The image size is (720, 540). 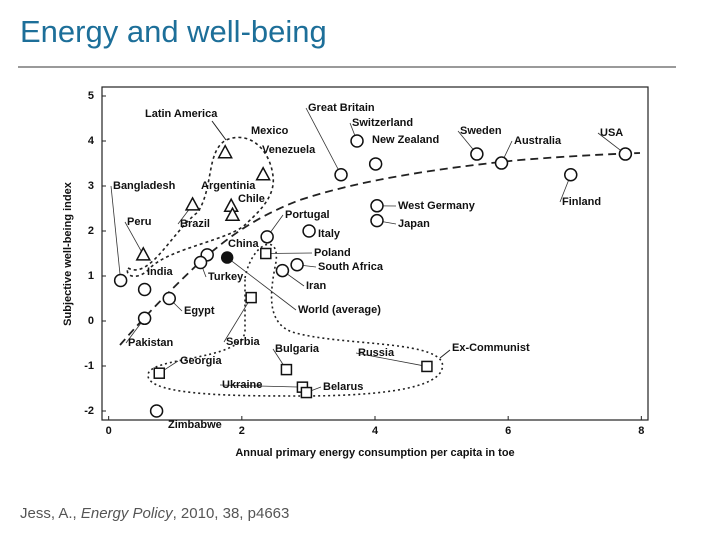 I want to click on x-tick-label: 0, so click(x=109, y=431).